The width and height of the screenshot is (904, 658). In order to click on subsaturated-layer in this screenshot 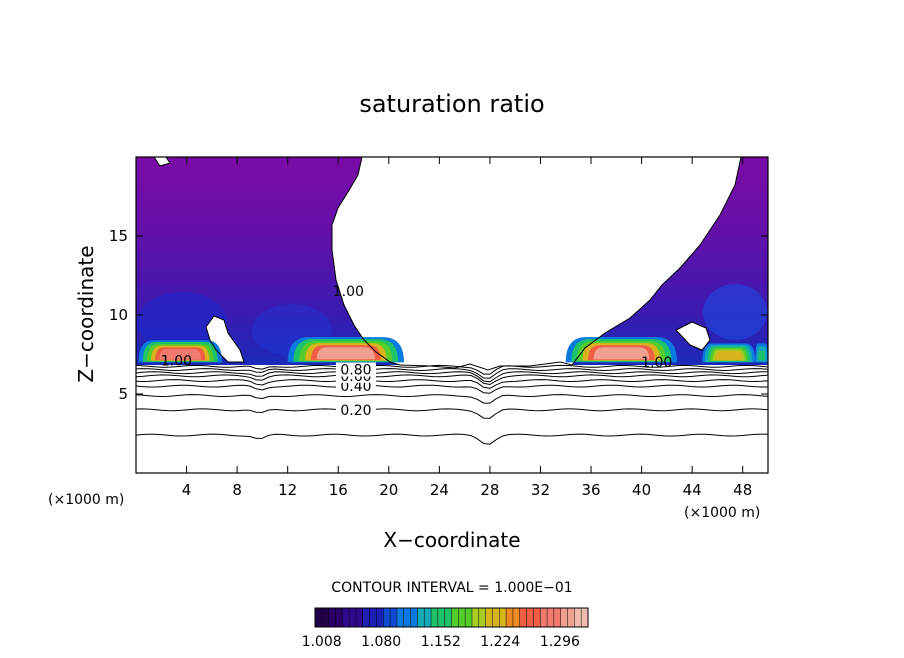, I will do `click(452, 419)`.